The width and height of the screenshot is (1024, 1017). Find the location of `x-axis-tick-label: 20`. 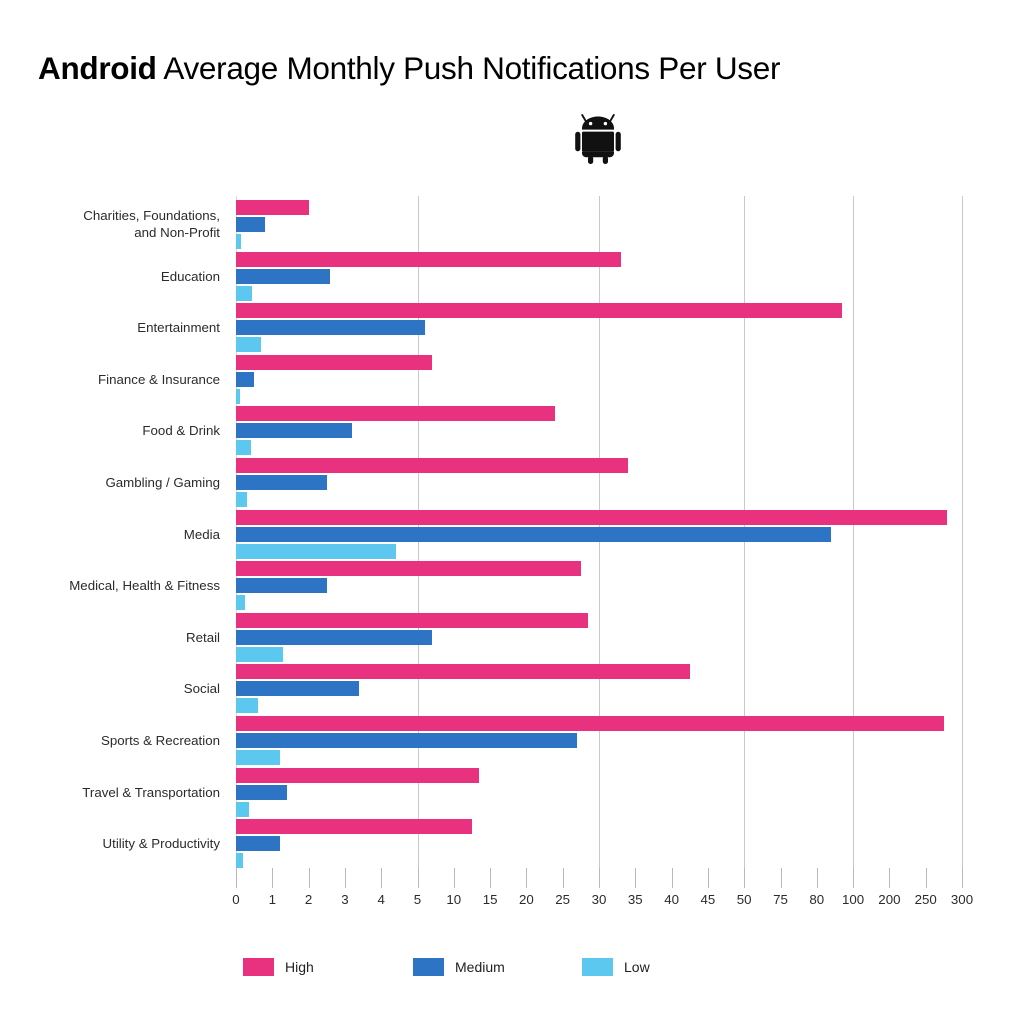

x-axis-tick-label: 20 is located at coordinates (526, 899).